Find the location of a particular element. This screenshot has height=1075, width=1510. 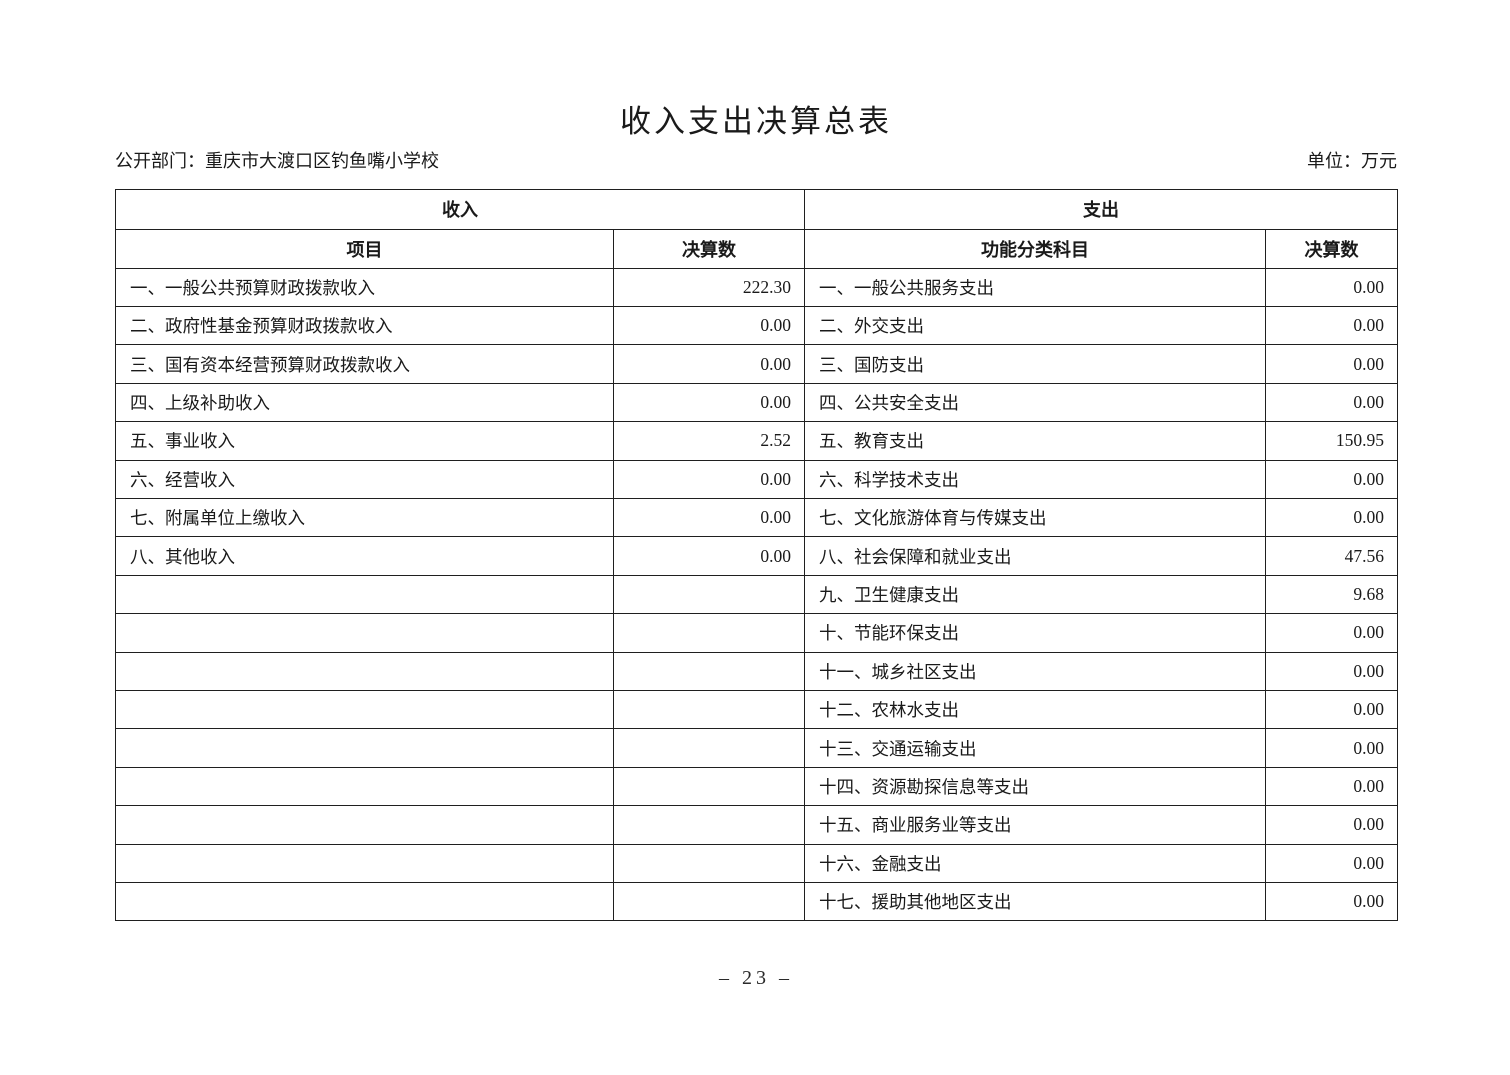

column-header-income-amount: 决算数 is located at coordinates (709, 248).